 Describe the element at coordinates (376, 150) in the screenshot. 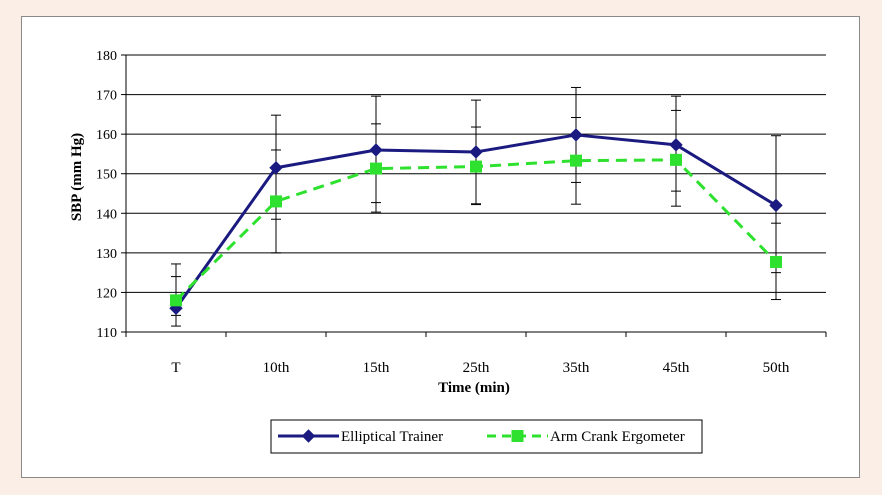

I see `point-elliptical-trainer-15th` at that location.